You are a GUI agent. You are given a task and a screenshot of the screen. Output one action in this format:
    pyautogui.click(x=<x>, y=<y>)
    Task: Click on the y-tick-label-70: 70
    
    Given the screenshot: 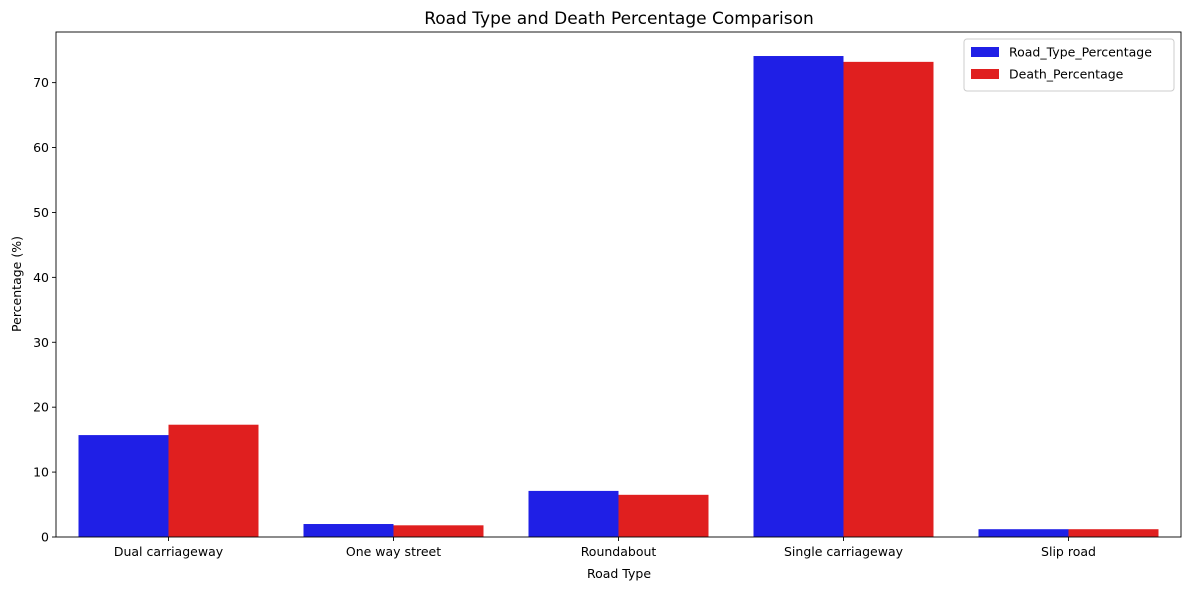 What is the action you would take?
    pyautogui.click(x=41, y=82)
    